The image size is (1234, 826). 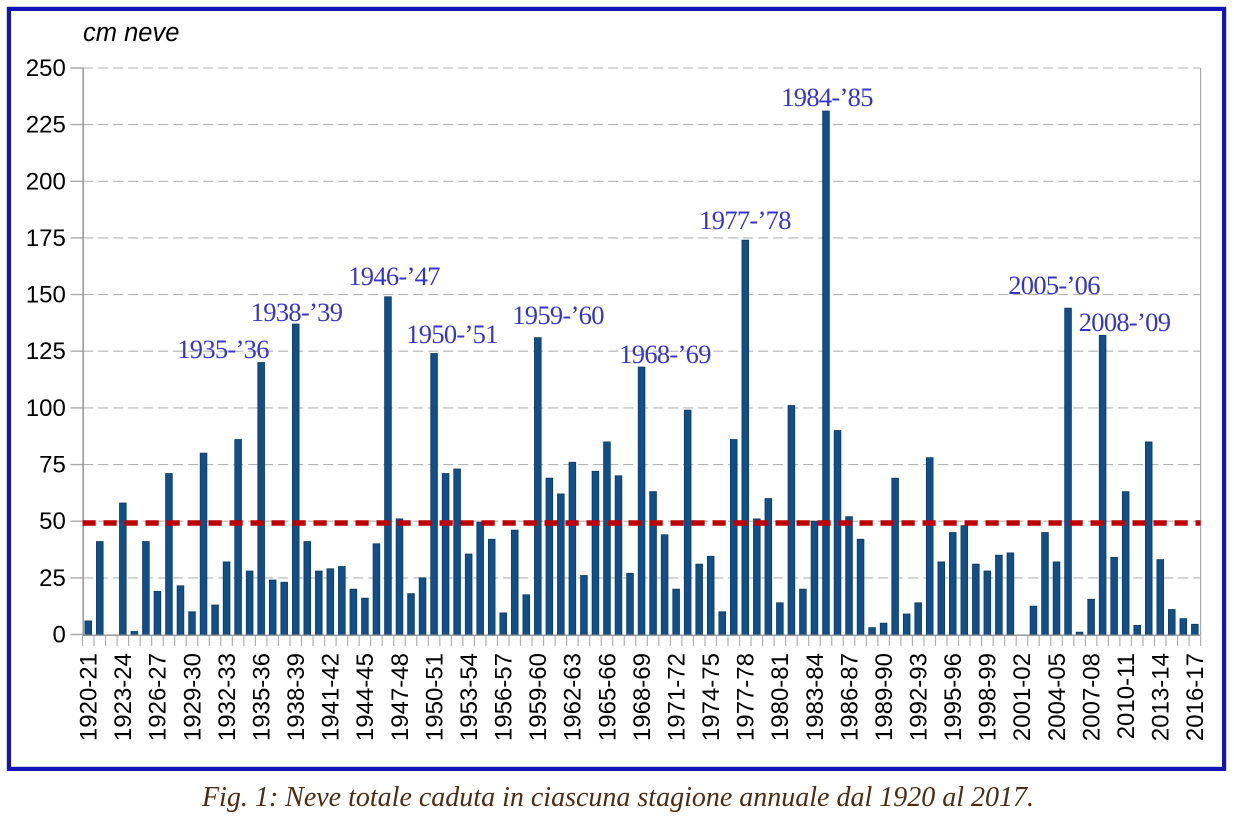 I want to click on svg-text: 1965-66, so click(x=607, y=697).